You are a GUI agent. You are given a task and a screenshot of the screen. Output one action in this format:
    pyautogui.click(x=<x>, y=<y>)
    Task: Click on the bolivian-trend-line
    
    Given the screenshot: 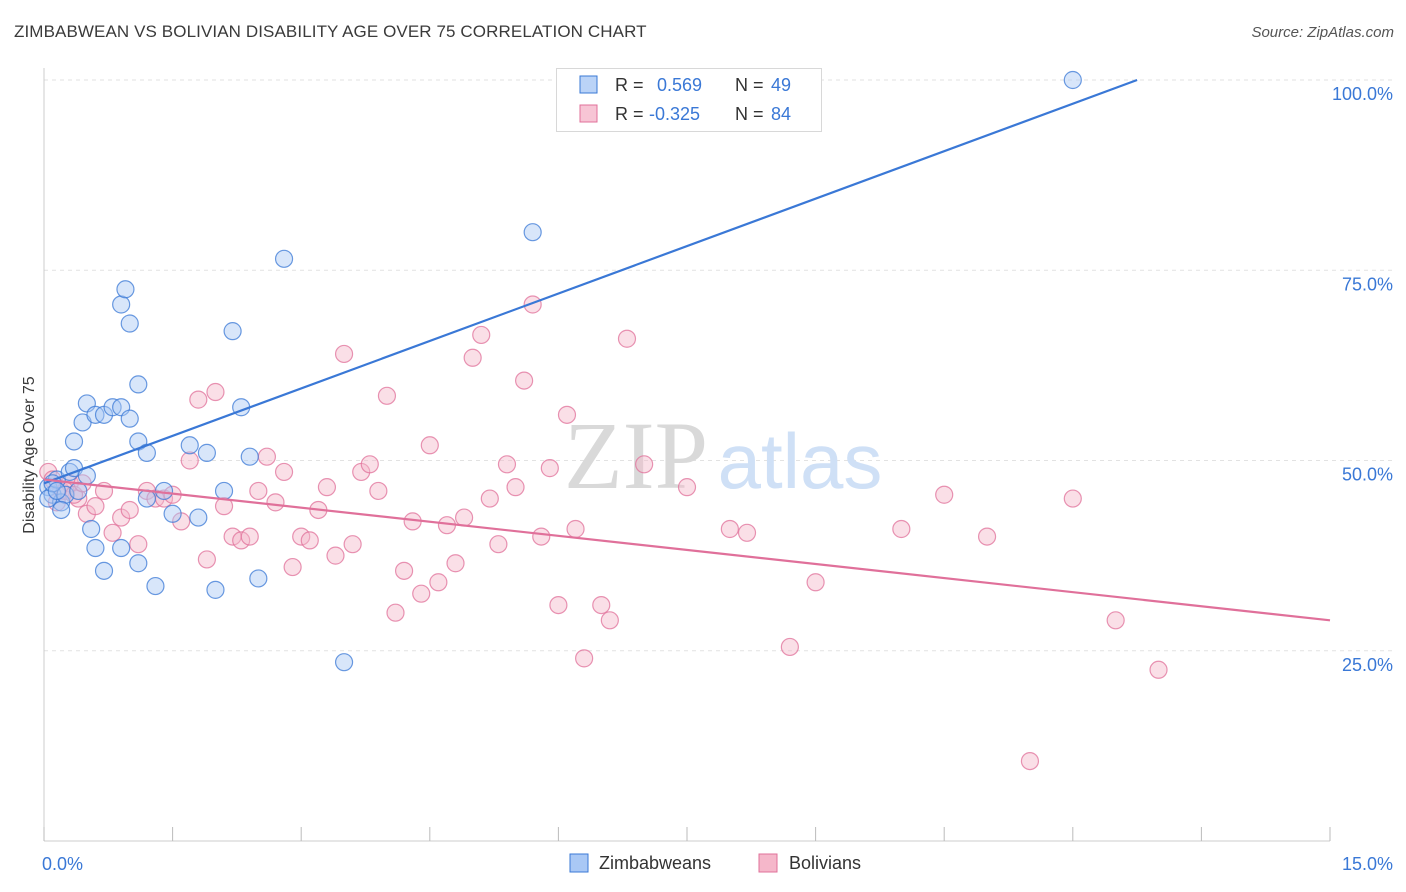 What is the action you would take?
    pyautogui.click(x=687, y=550)
    